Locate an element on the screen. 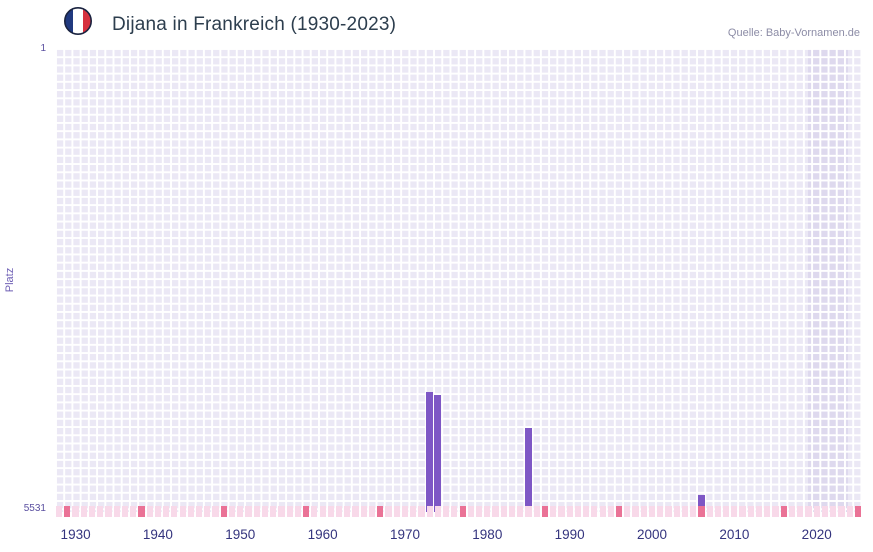  bar-1985 is located at coordinates (528, 470).